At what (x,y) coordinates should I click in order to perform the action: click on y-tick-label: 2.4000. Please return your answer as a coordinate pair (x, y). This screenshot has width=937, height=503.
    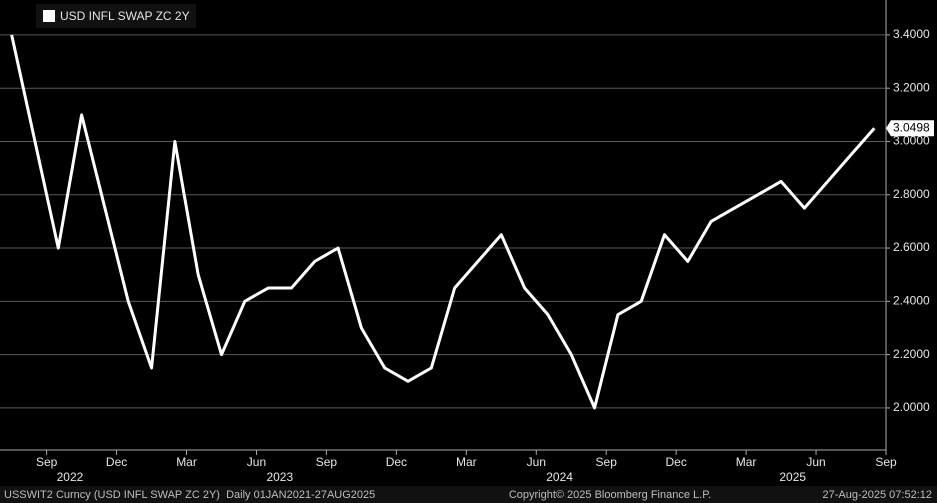
    Looking at the image, I should click on (911, 301).